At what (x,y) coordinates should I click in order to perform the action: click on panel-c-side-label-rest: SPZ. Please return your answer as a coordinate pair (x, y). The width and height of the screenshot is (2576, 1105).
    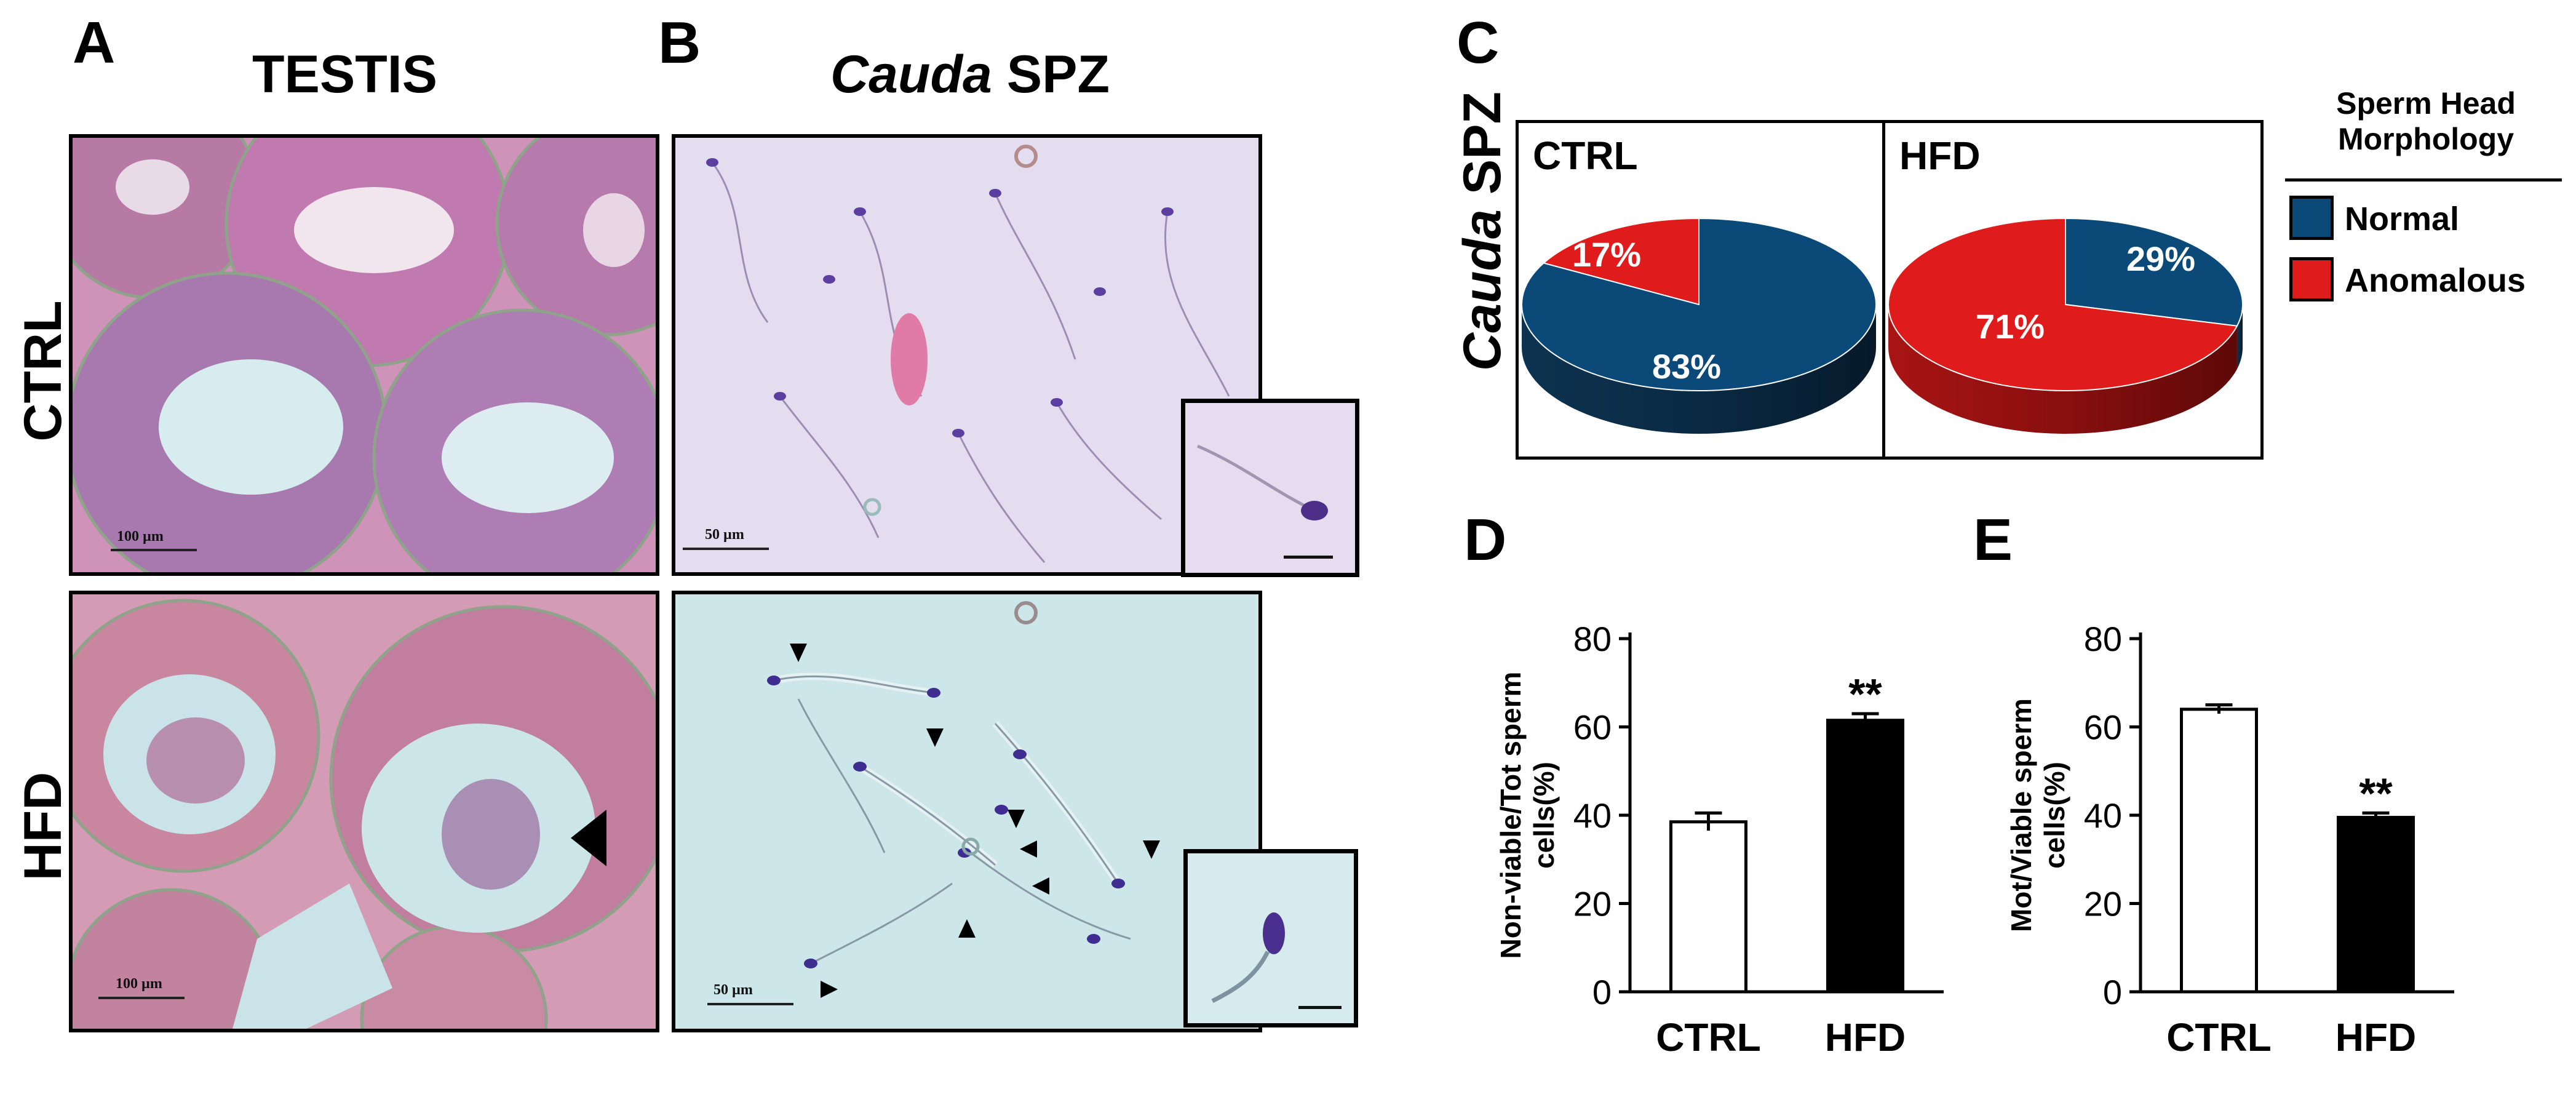
    Looking at the image, I should click on (1482, 151).